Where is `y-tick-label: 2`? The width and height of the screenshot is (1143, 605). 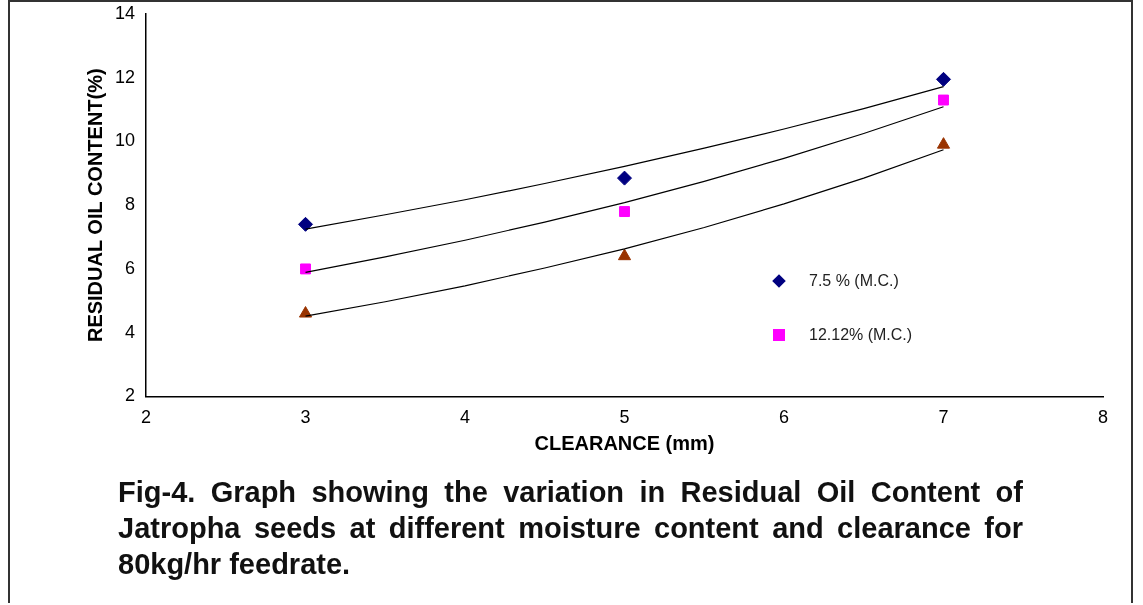 y-tick-label: 2 is located at coordinates (130, 395).